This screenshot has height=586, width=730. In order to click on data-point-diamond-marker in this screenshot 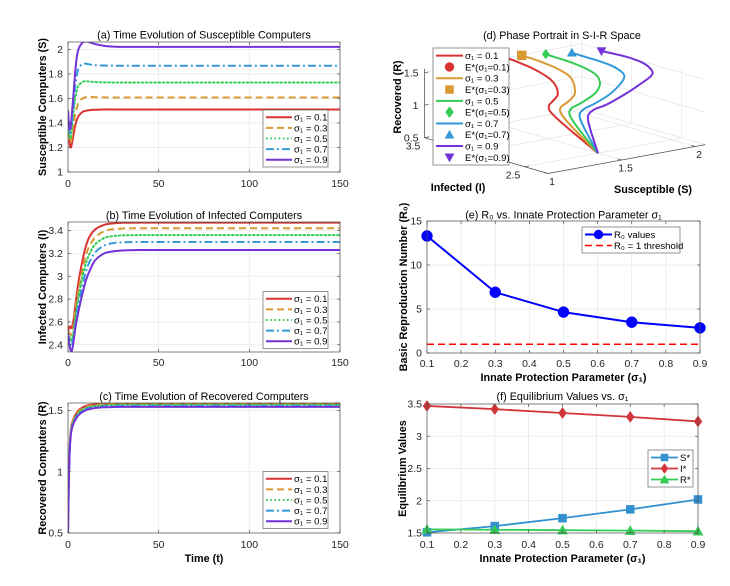, I will do `click(495, 409)`.